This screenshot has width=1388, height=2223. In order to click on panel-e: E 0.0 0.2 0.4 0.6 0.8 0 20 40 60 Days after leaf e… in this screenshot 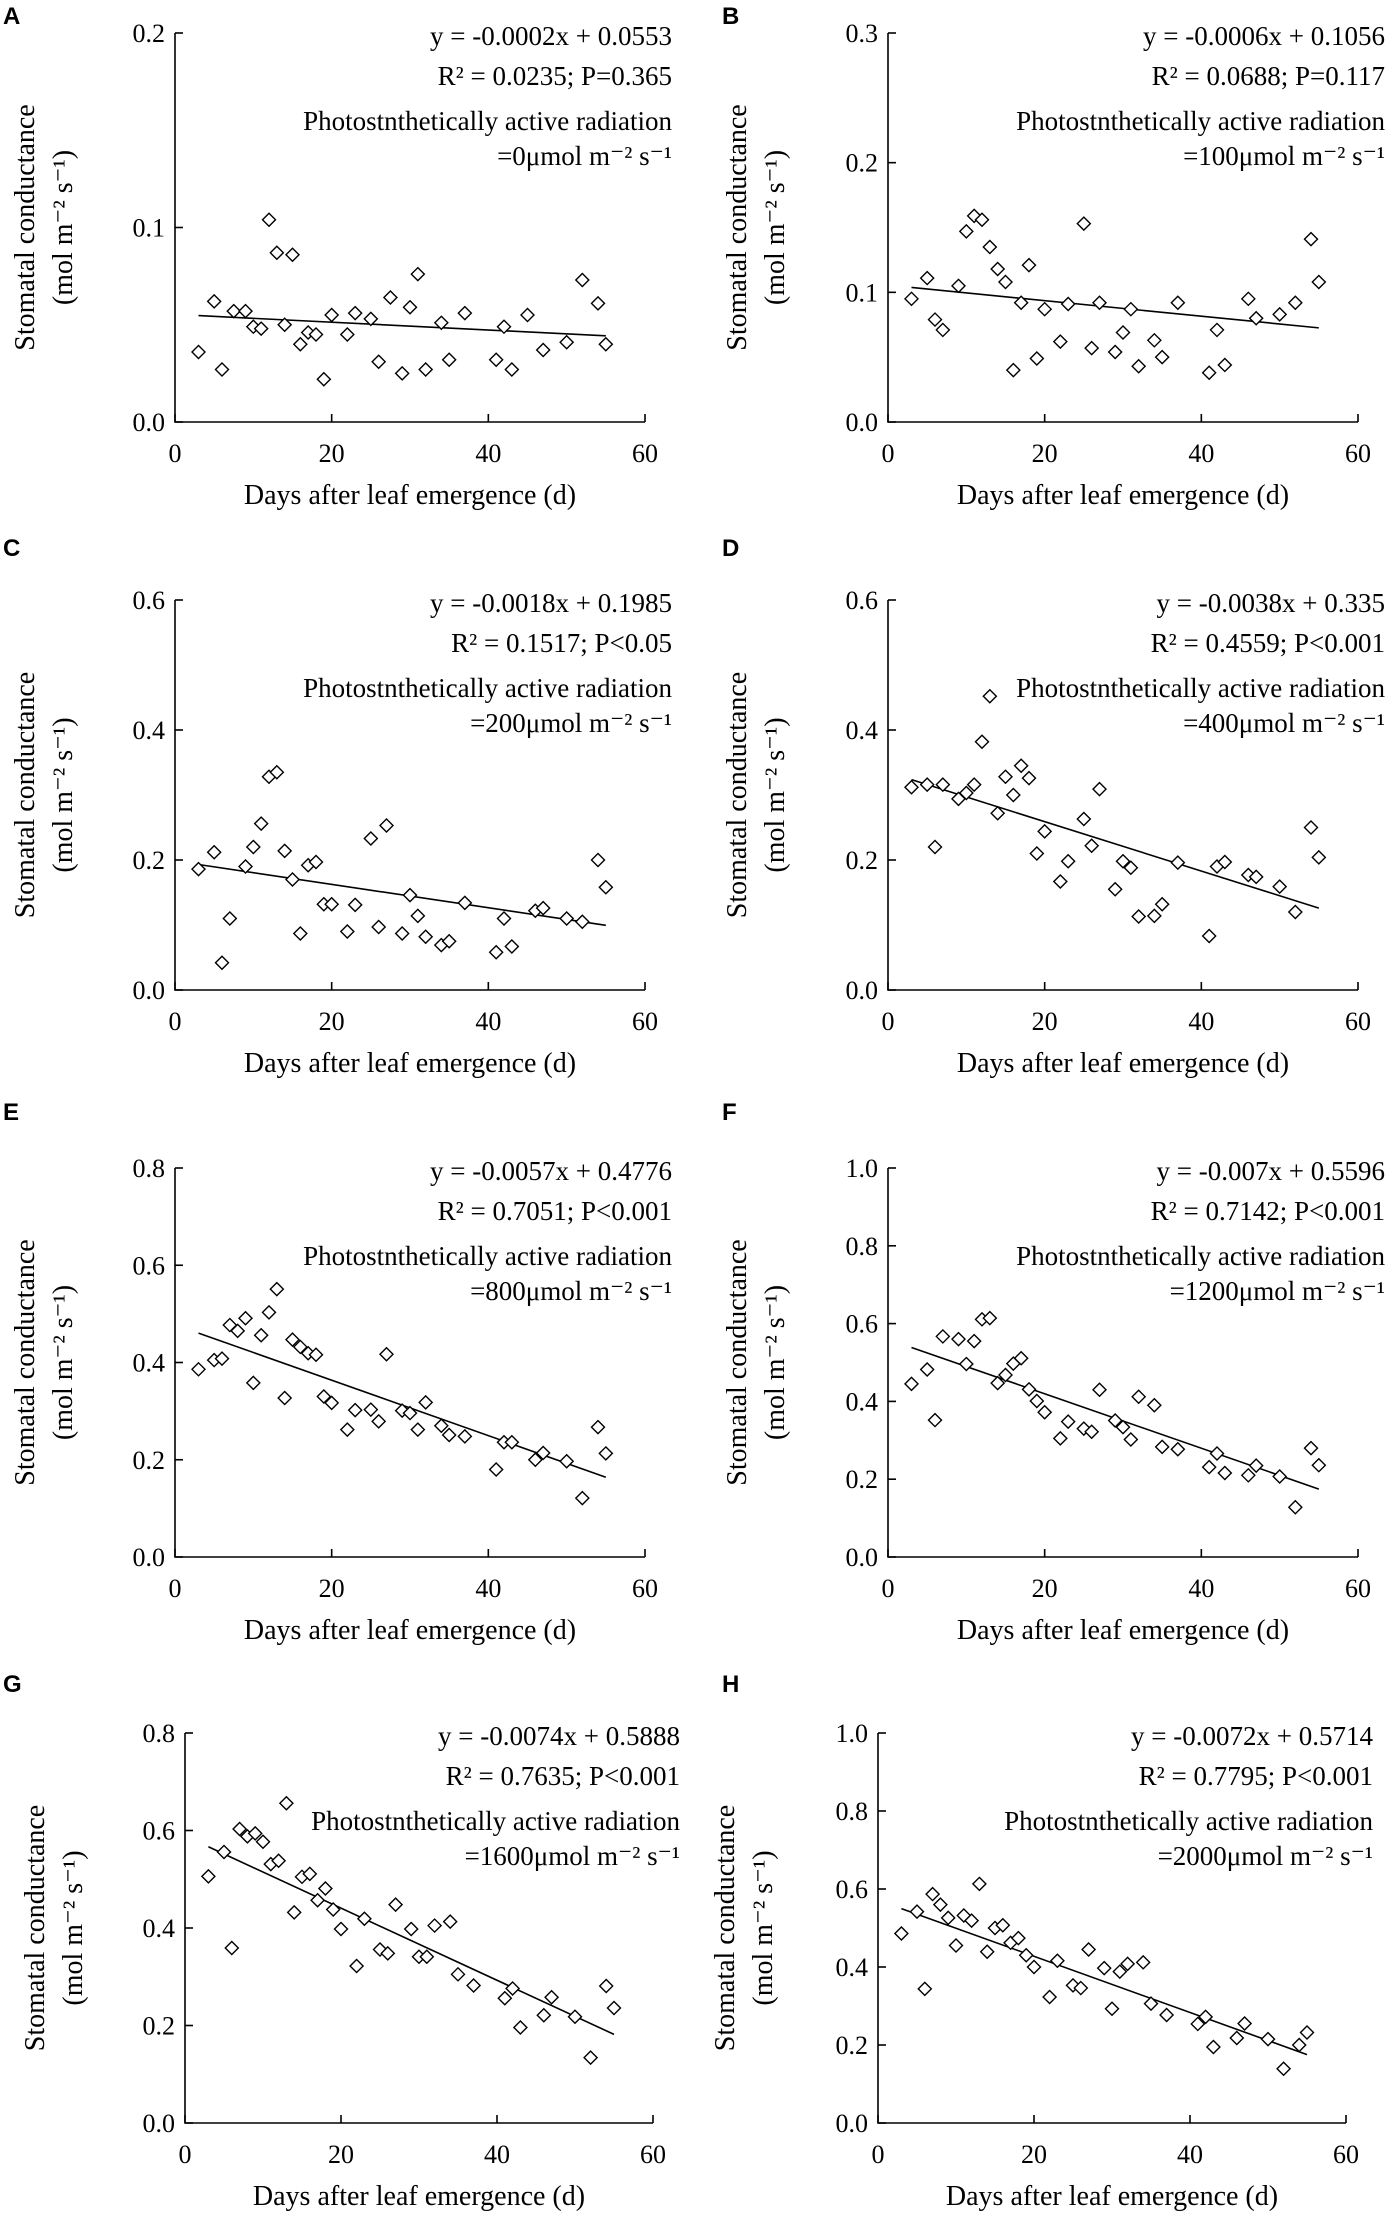, I will do `click(337, 1372)`.